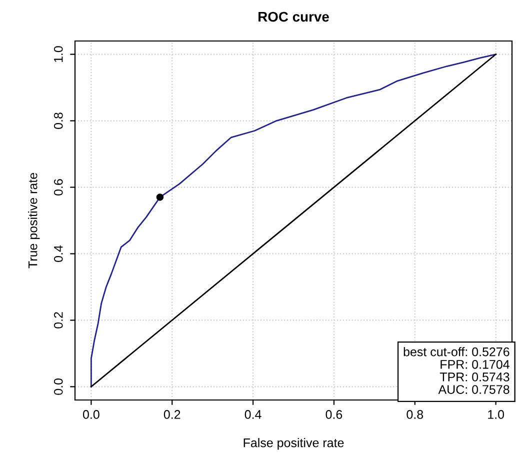 This screenshot has height=468, width=516. I want to click on x-tick-label: 0.4, so click(253, 414).